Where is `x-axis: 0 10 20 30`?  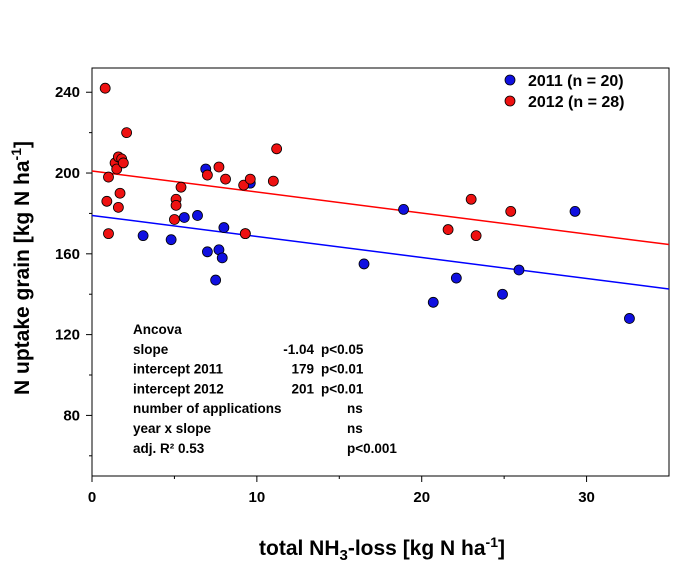
x-axis: 0 10 20 30 is located at coordinates (341, 491).